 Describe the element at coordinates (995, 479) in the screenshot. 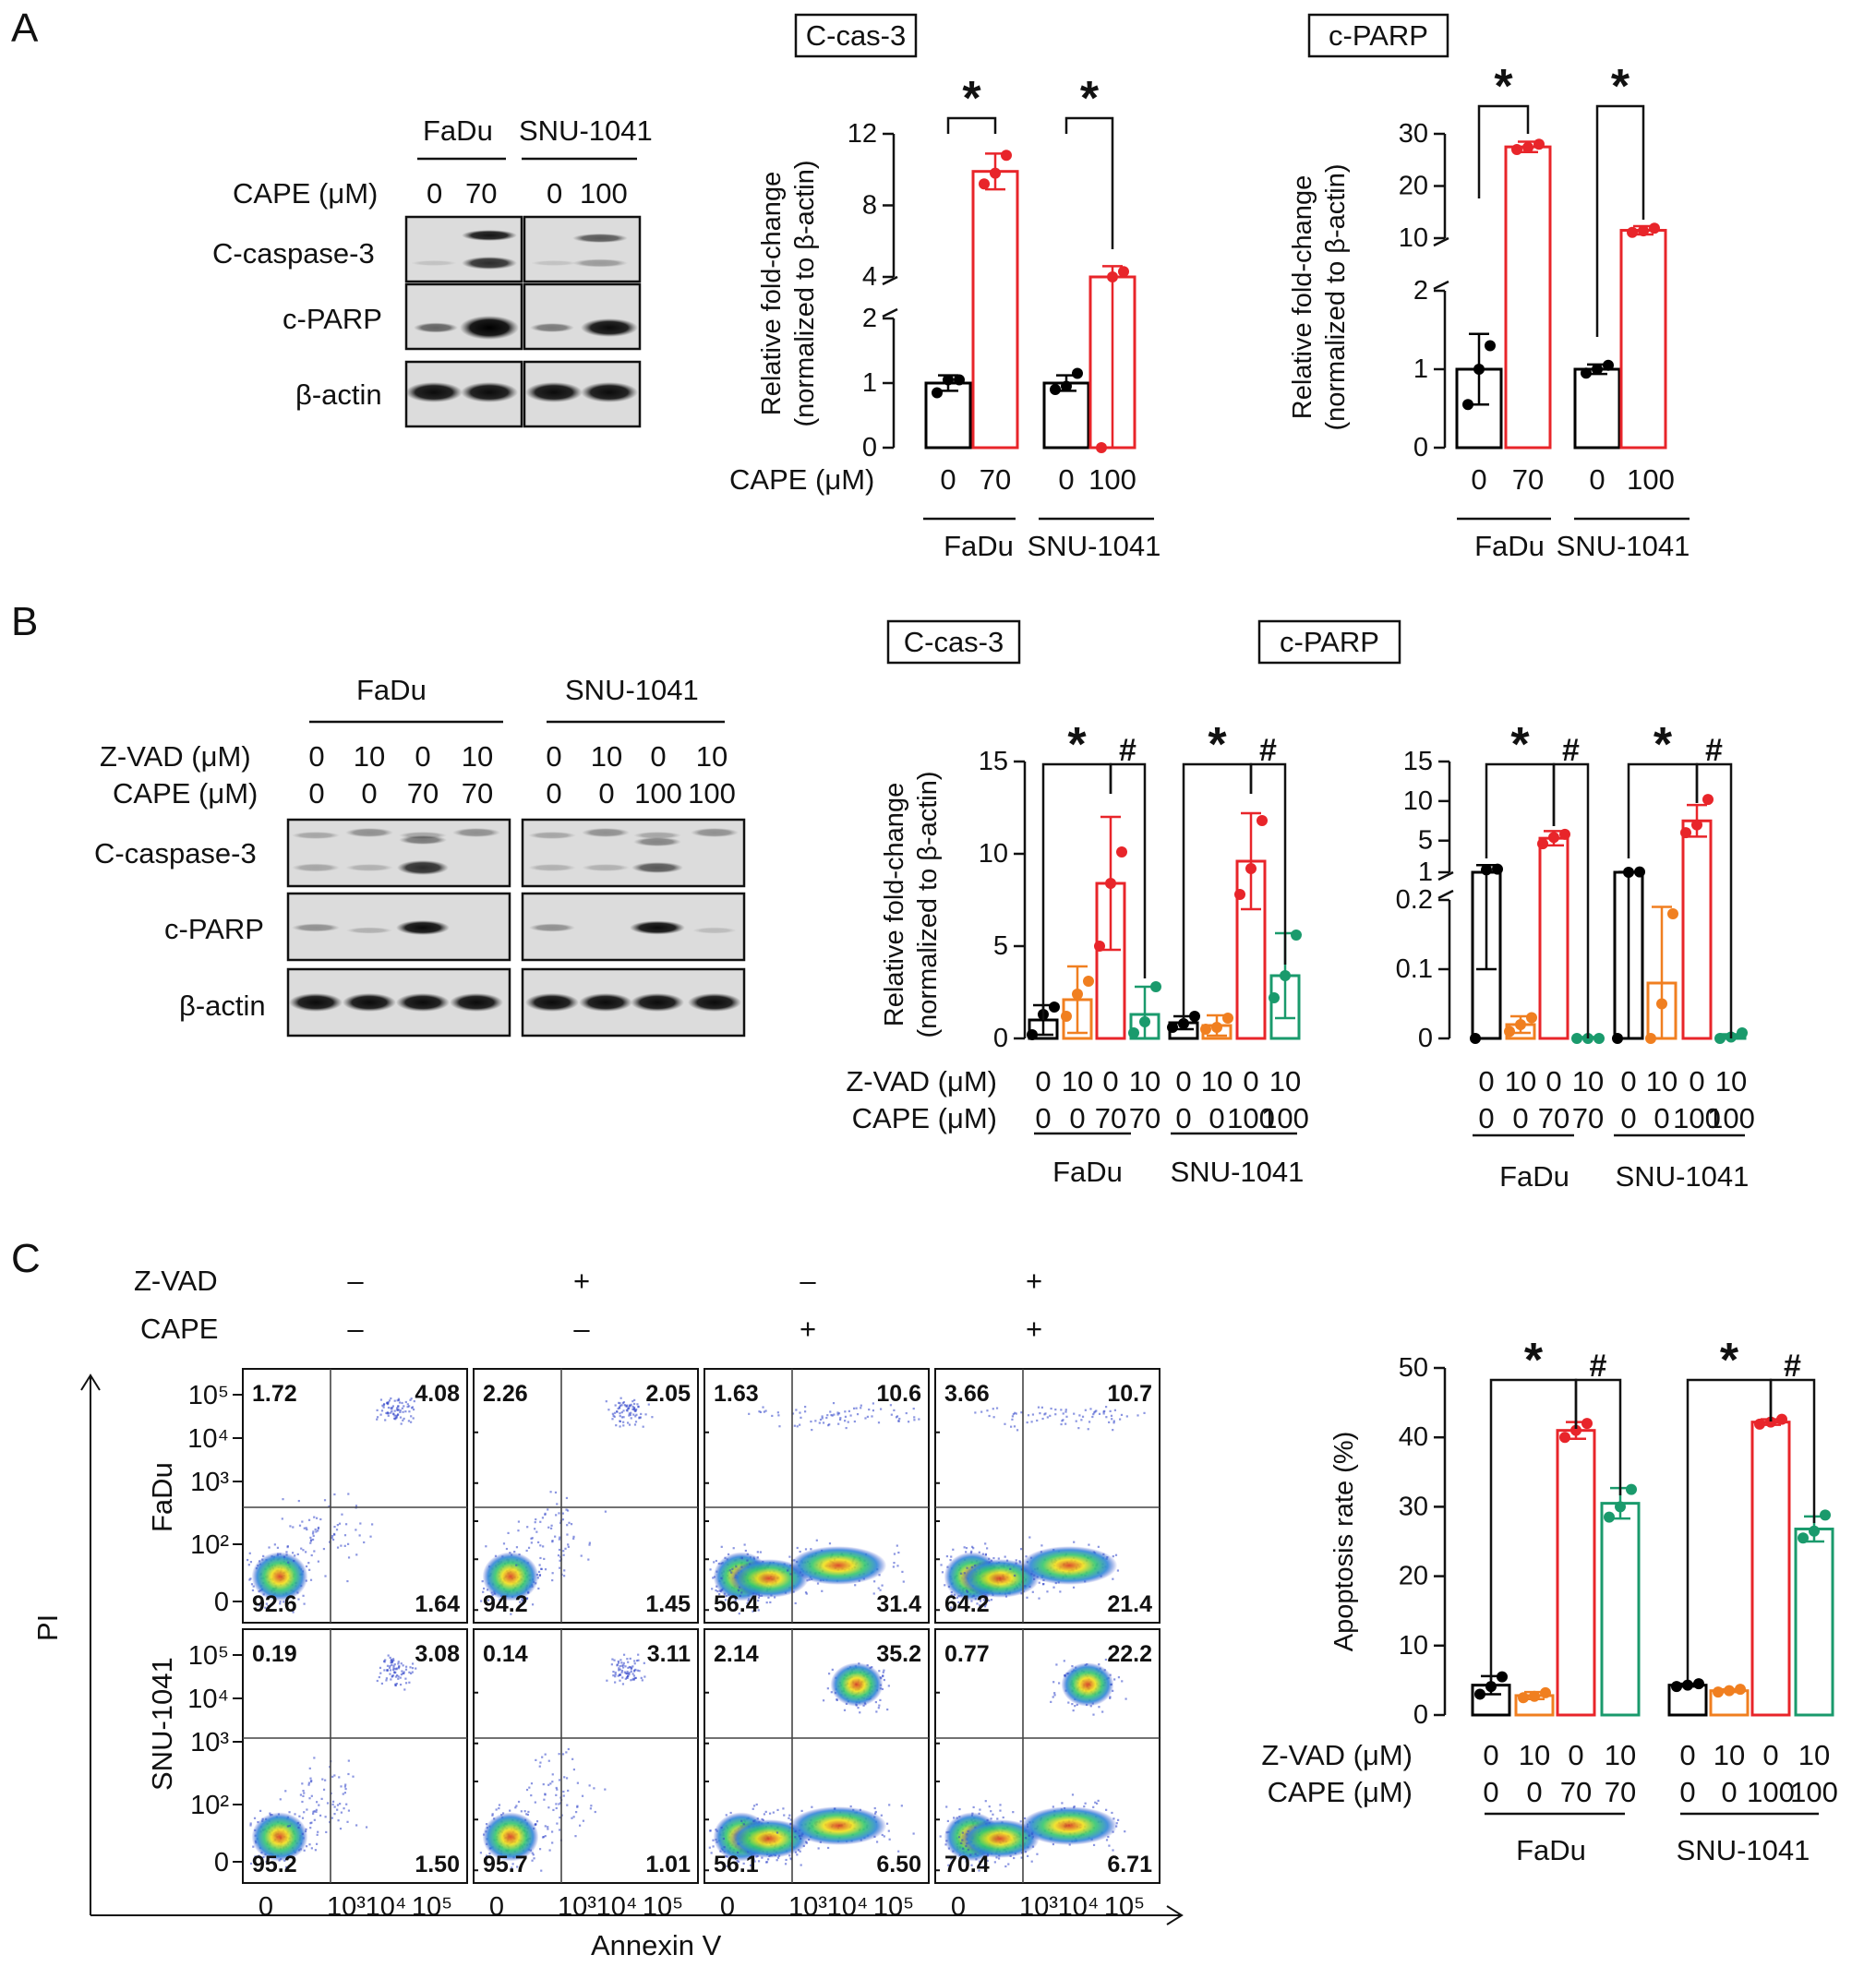

I see `chart-a-ccas3-xlabels-dose-1: 70` at that location.